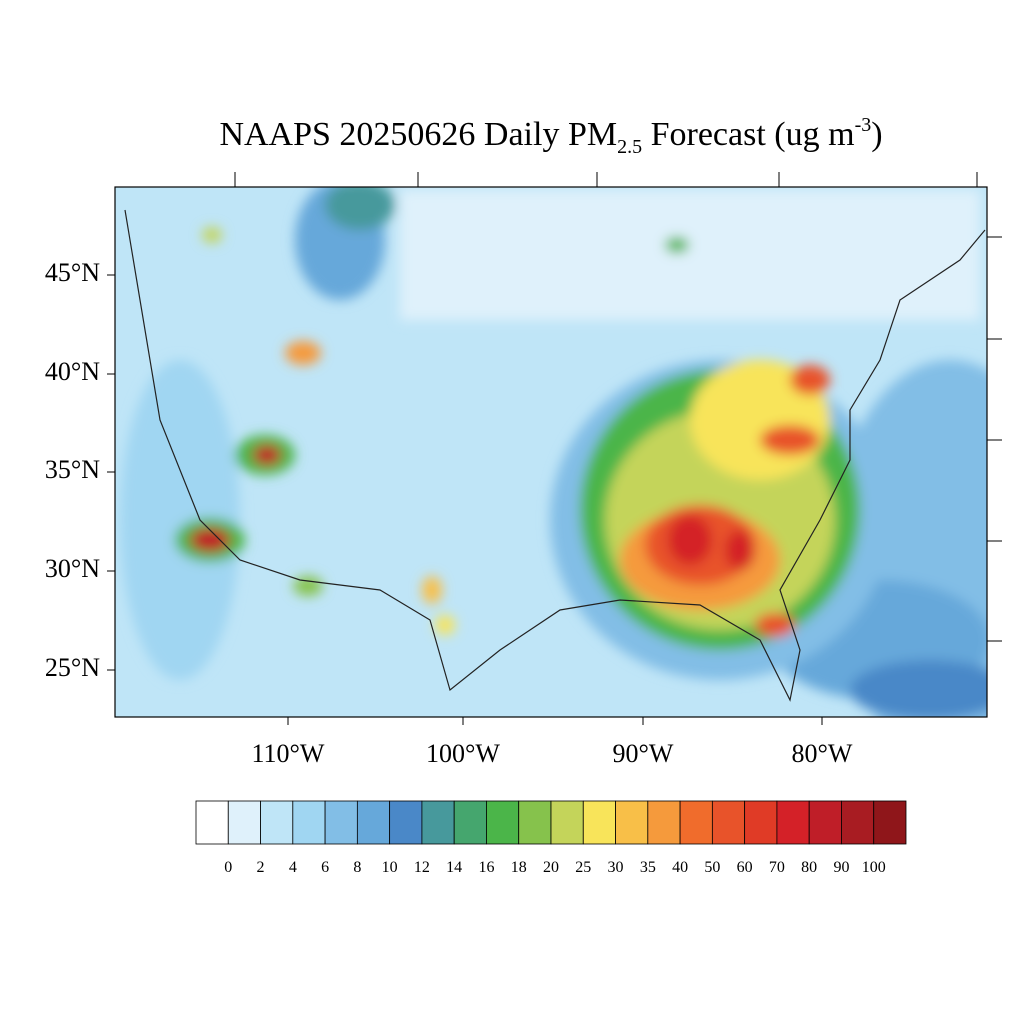 The height and width of the screenshot is (1024, 1024). What do you see at coordinates (680, 867) in the screenshot?
I see `colorbar-label: 40` at bounding box center [680, 867].